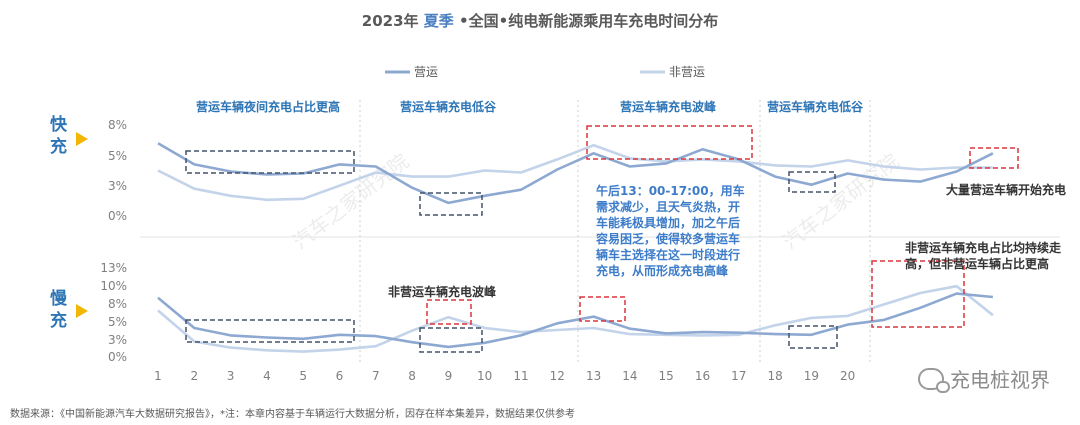  I want to click on y-tick-label: 10%, so click(113, 286).